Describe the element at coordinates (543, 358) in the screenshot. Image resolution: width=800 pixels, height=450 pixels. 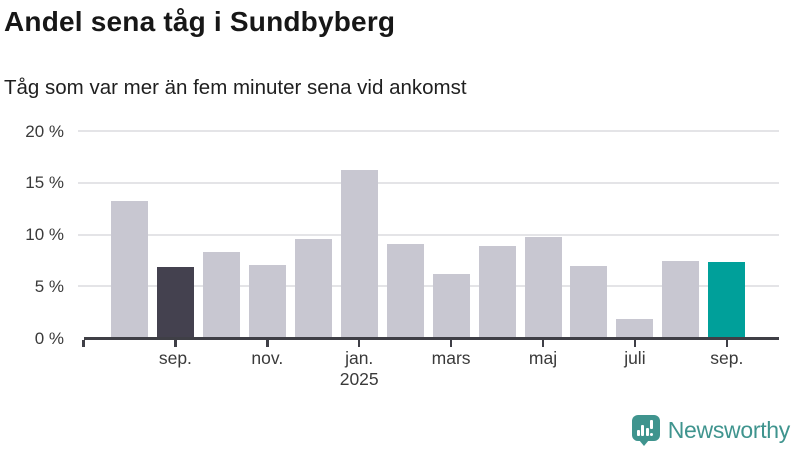
I see `x-axis-label: maj` at that location.